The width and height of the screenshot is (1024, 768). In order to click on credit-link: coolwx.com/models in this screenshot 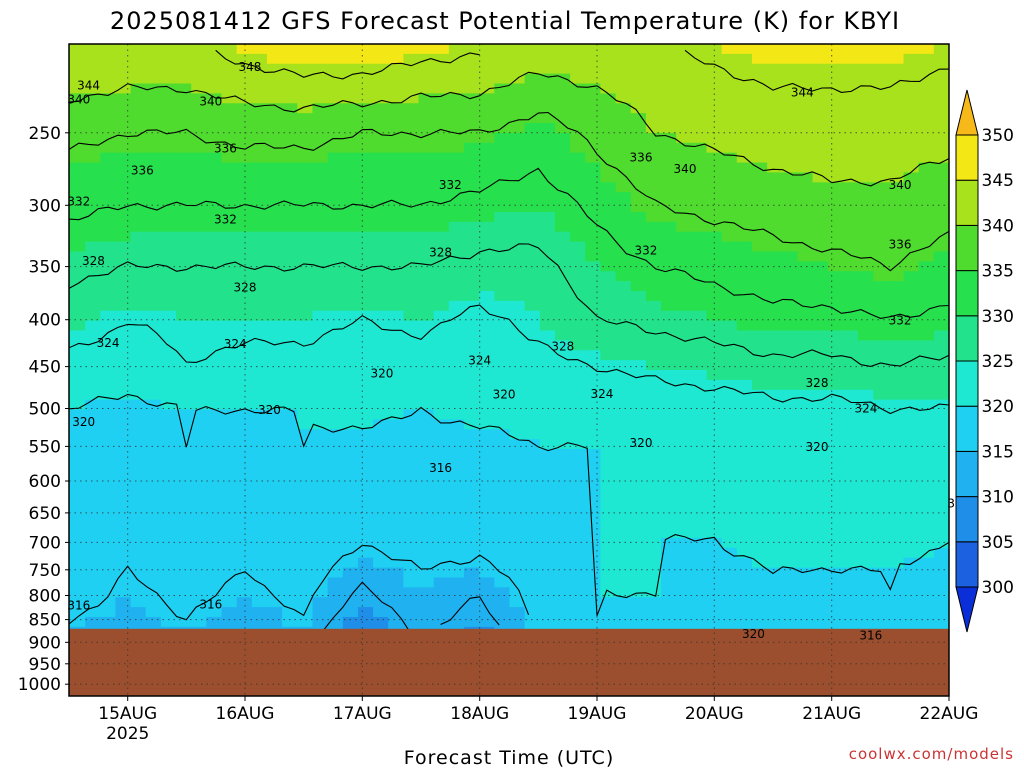, I will do `click(931, 754)`.